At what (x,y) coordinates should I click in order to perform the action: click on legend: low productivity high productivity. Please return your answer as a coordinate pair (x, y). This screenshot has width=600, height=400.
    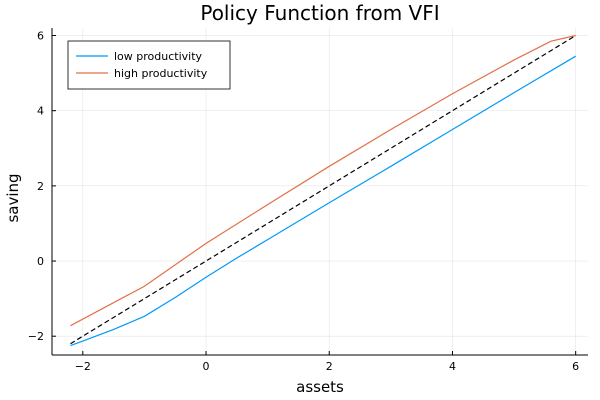
    Looking at the image, I should click on (149, 65).